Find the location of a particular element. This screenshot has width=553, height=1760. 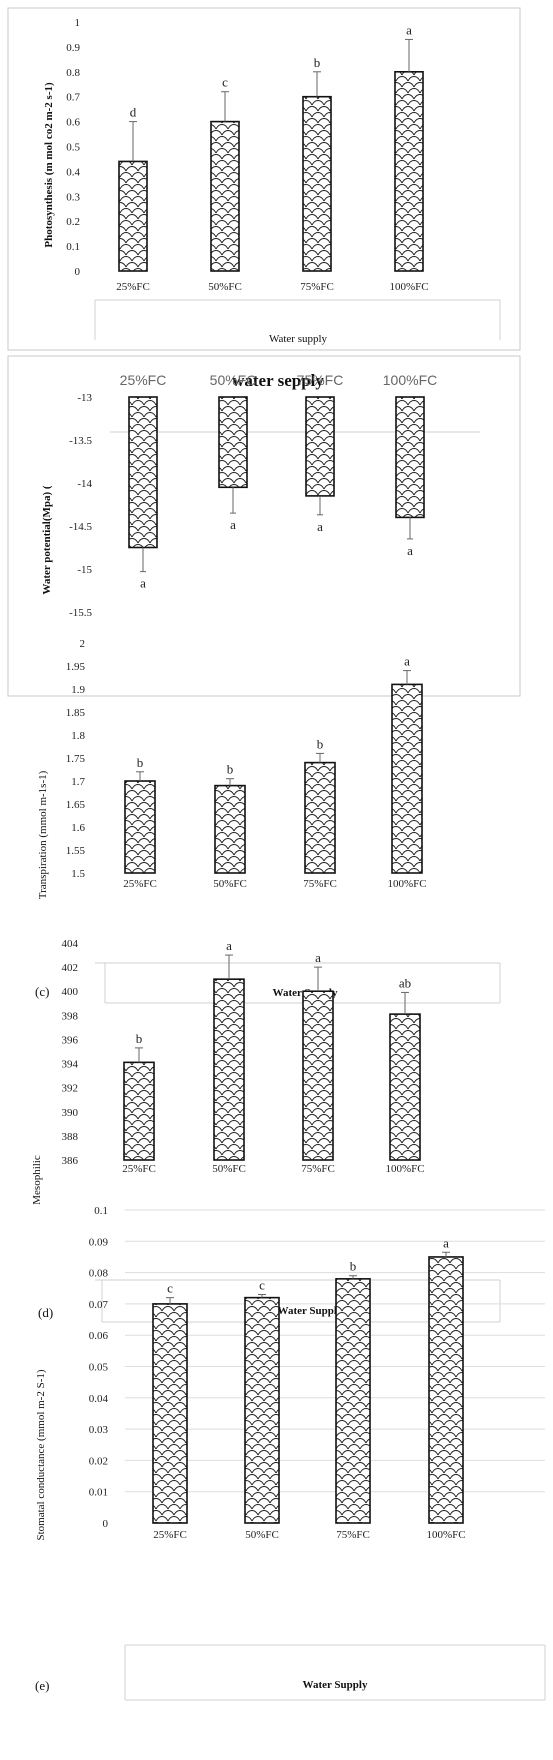

y-tick-label: 1 is located at coordinates (78, 23).